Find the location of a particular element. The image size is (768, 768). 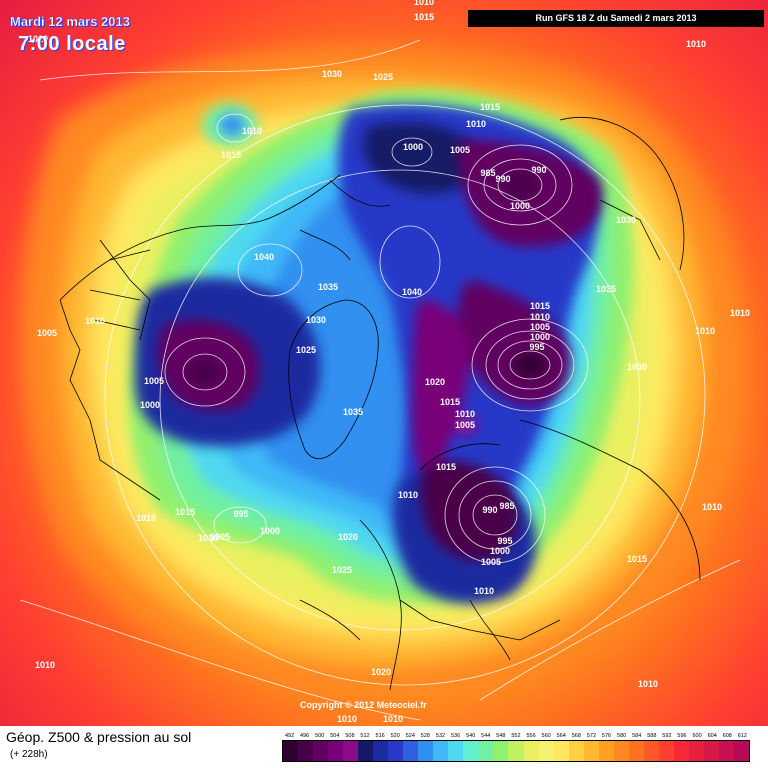

valid-date: Mardi 12 mars 2013 is located at coordinates (70, 21).